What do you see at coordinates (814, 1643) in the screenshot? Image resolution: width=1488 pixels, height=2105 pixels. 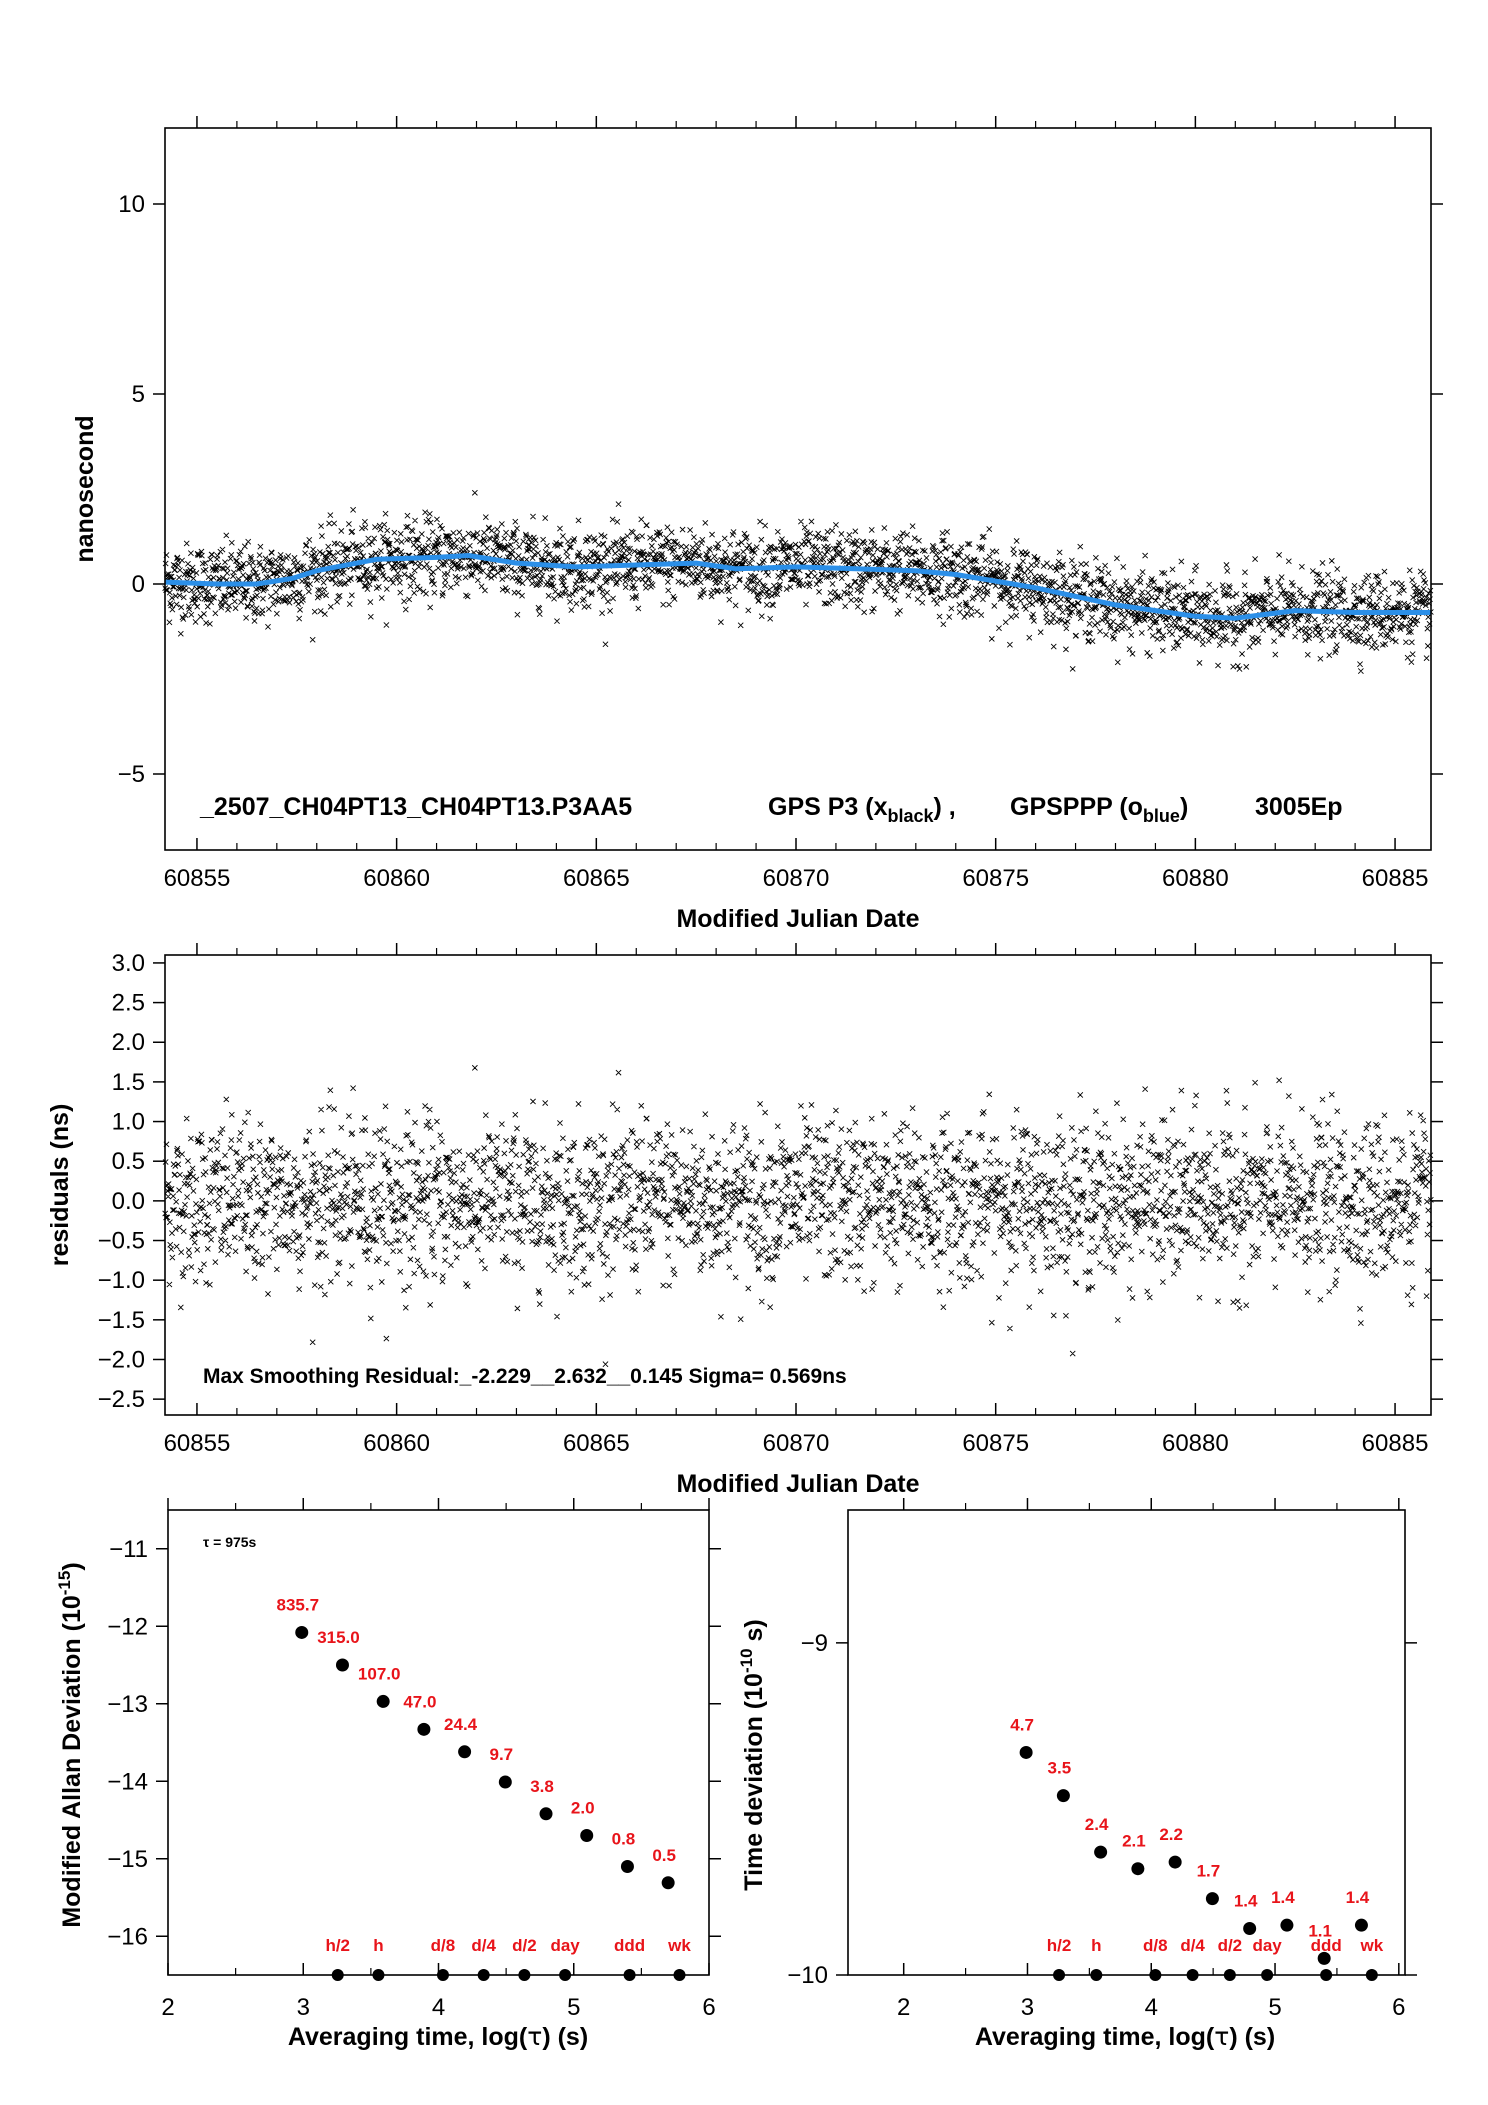 I see `y-tick-label: −9` at bounding box center [814, 1643].